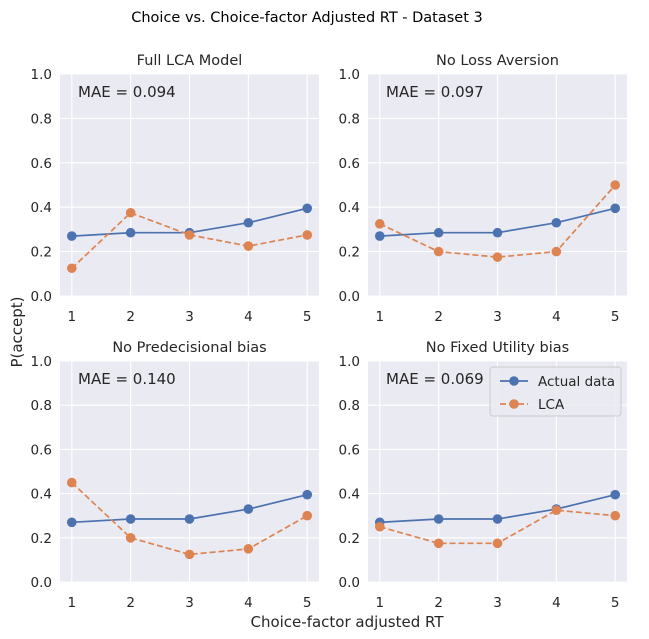 The width and height of the screenshot is (649, 639). I want to click on panel-title: No Predecisional bias, so click(189, 348).